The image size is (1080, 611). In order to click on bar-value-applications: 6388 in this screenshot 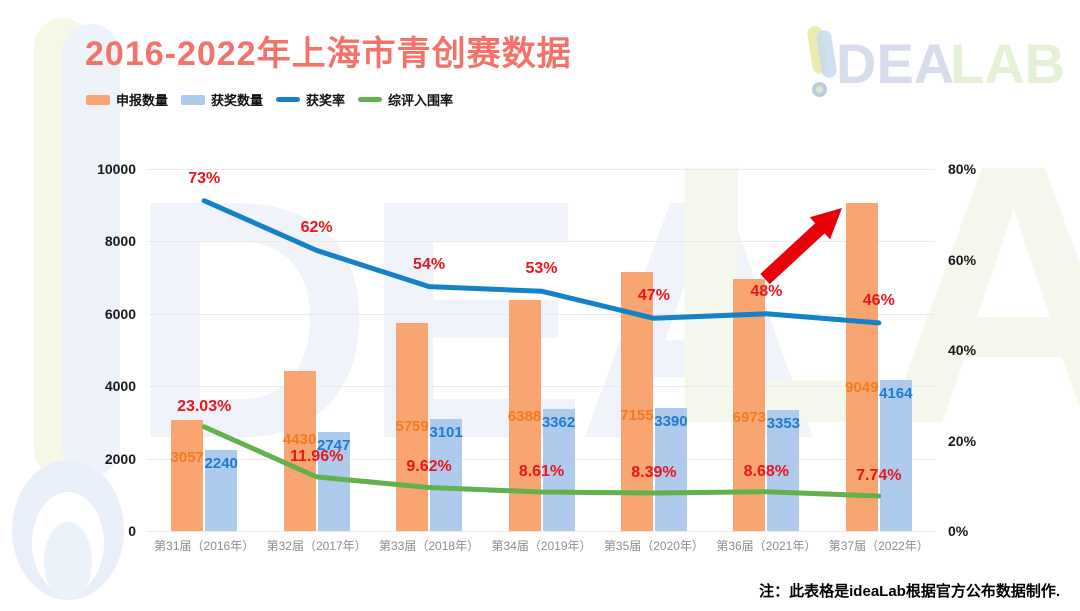, I will do `click(524, 417)`.